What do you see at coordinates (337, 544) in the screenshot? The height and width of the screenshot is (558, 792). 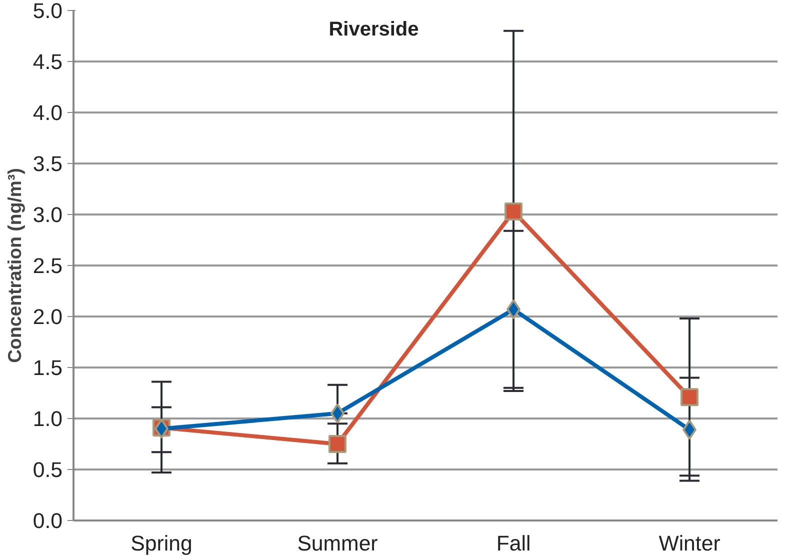 I see `x-tick-label: Summer` at bounding box center [337, 544].